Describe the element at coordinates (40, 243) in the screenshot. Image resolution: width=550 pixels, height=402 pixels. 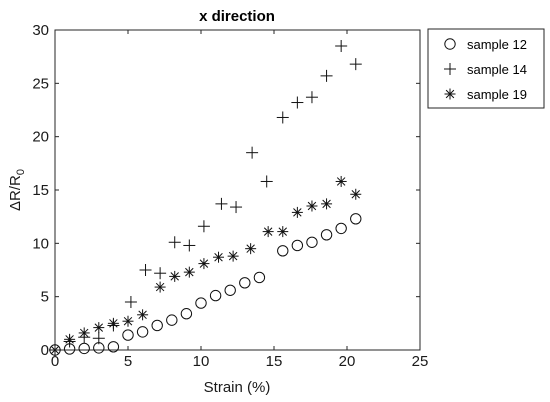
I see `y-tick-label: 10` at that location.